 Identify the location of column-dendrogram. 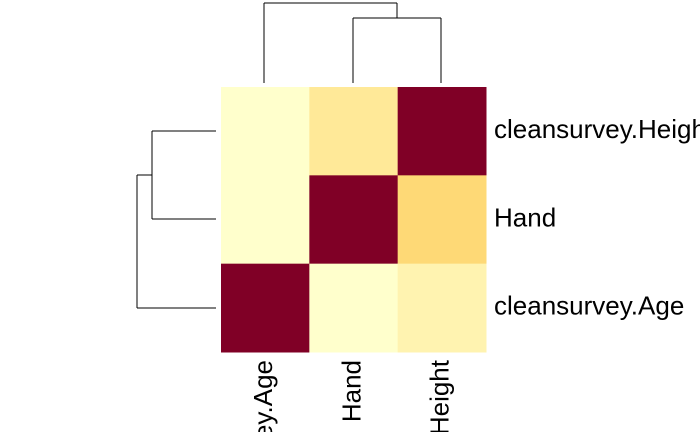
(352, 42).